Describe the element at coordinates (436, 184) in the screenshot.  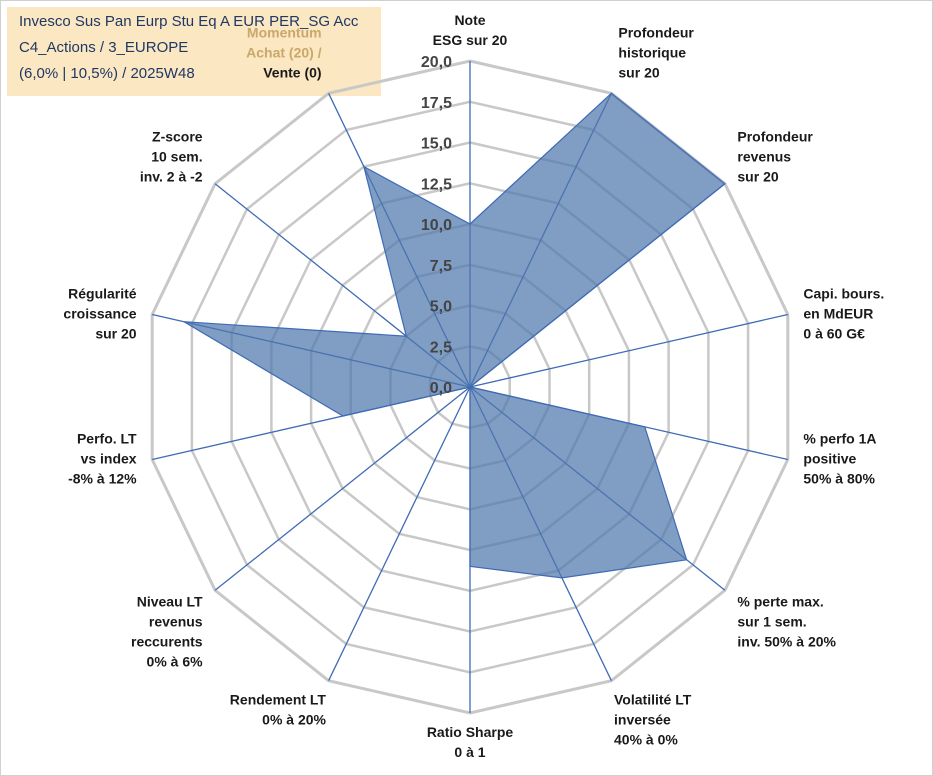
I see `tick-label: 12,5` at that location.